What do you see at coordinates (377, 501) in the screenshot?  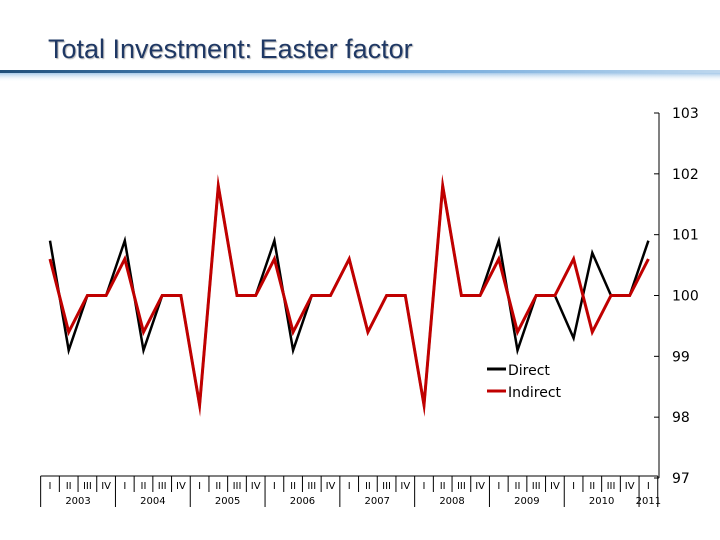 I see `x-year-label: 2007` at bounding box center [377, 501].